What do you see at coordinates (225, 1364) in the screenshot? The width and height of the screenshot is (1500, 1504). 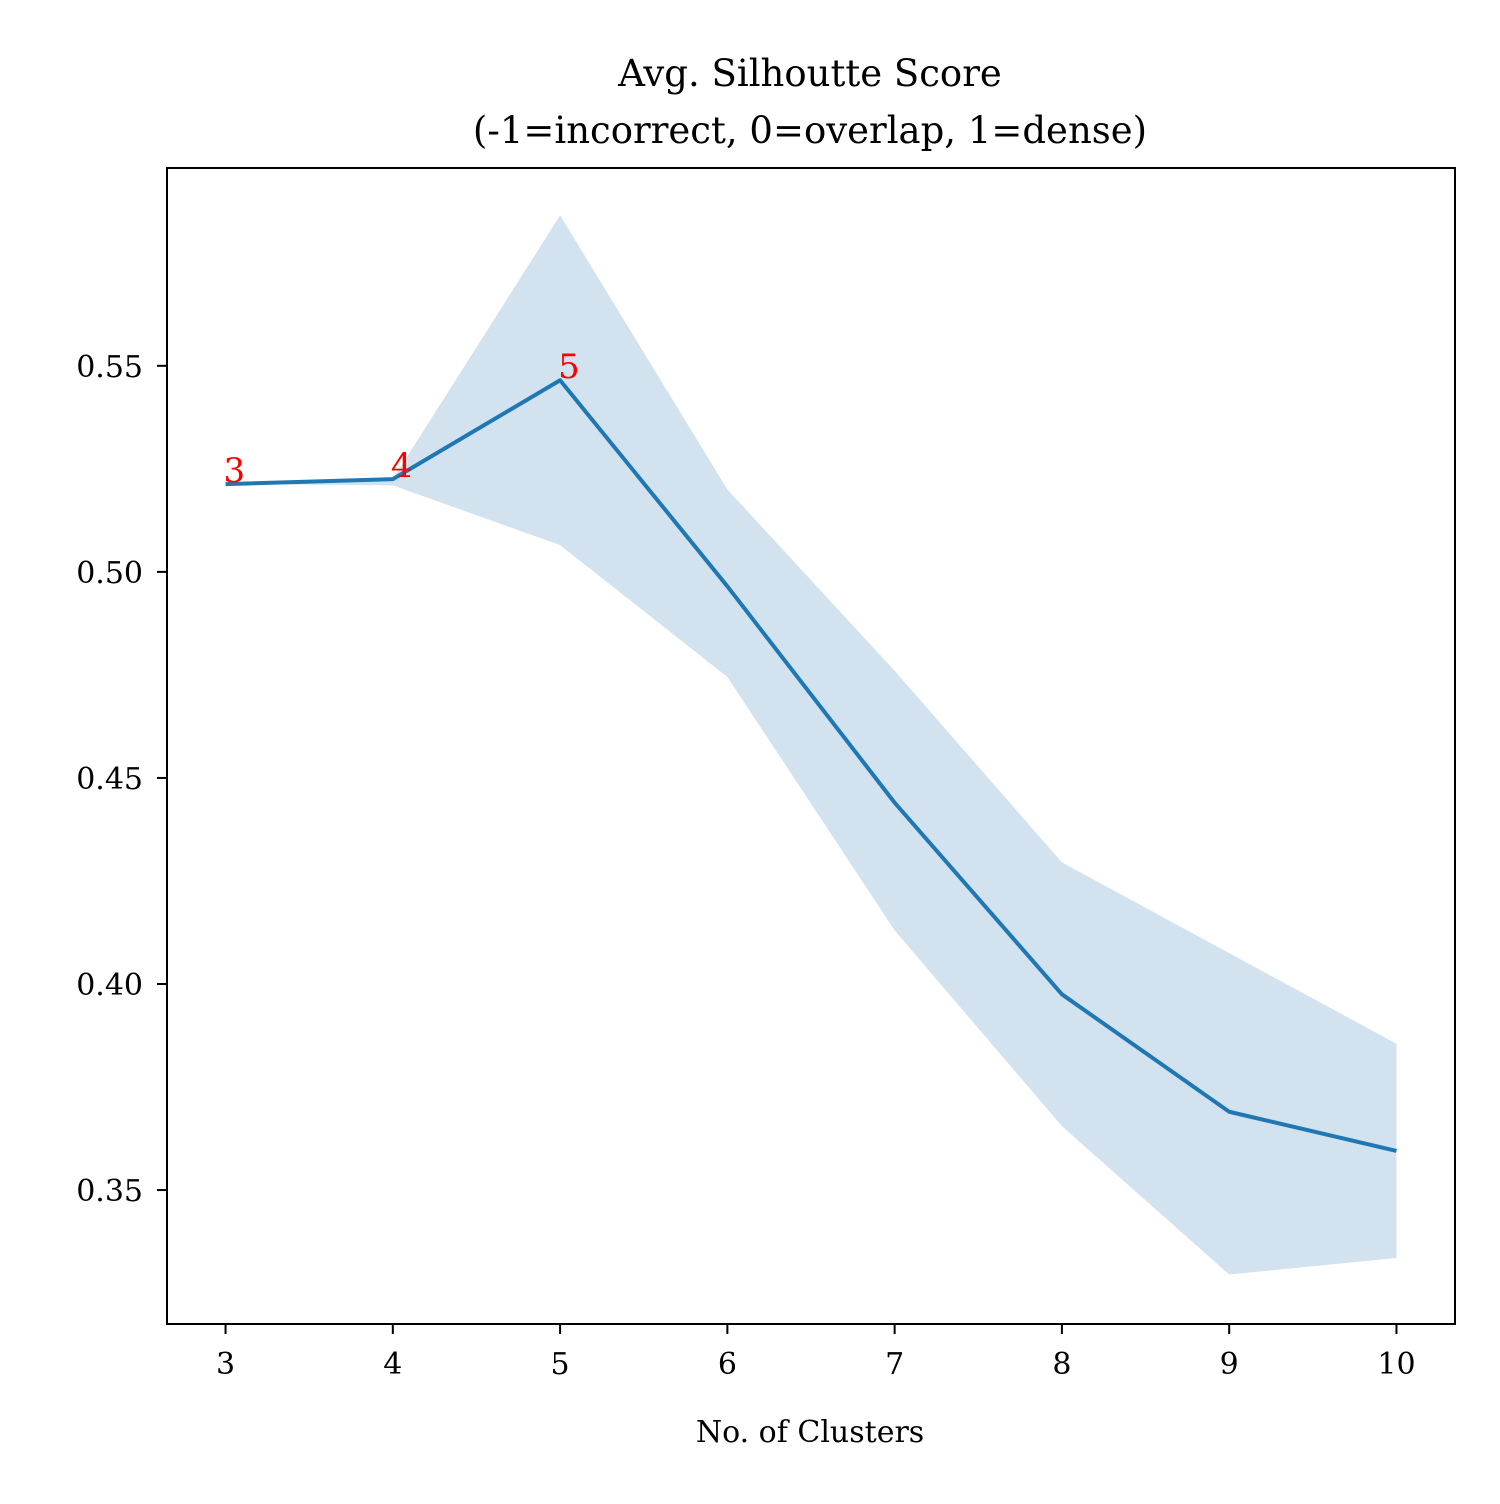 I see `x-tick-label: 3` at bounding box center [225, 1364].